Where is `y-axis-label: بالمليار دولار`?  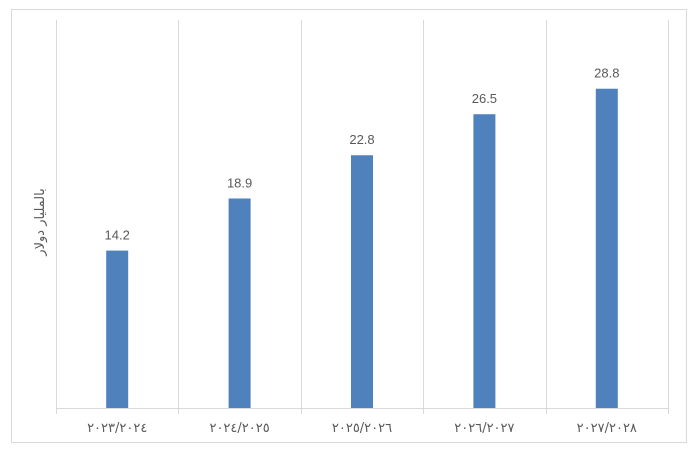 y-axis-label: بالمليار دولار is located at coordinates (40, 222).